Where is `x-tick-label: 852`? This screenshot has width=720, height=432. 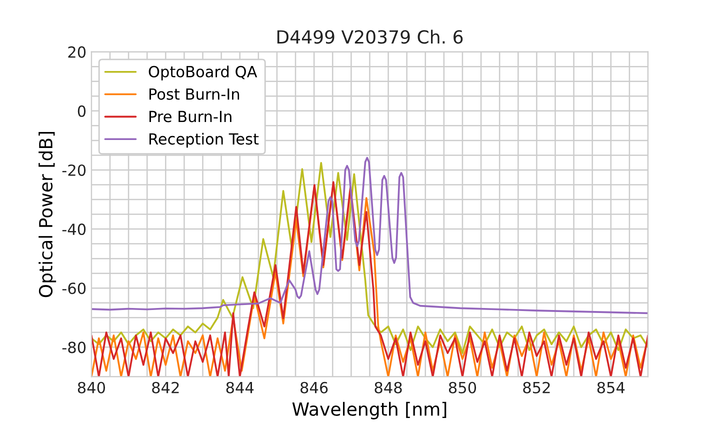
x-tick-label: 852 is located at coordinates (536, 388).